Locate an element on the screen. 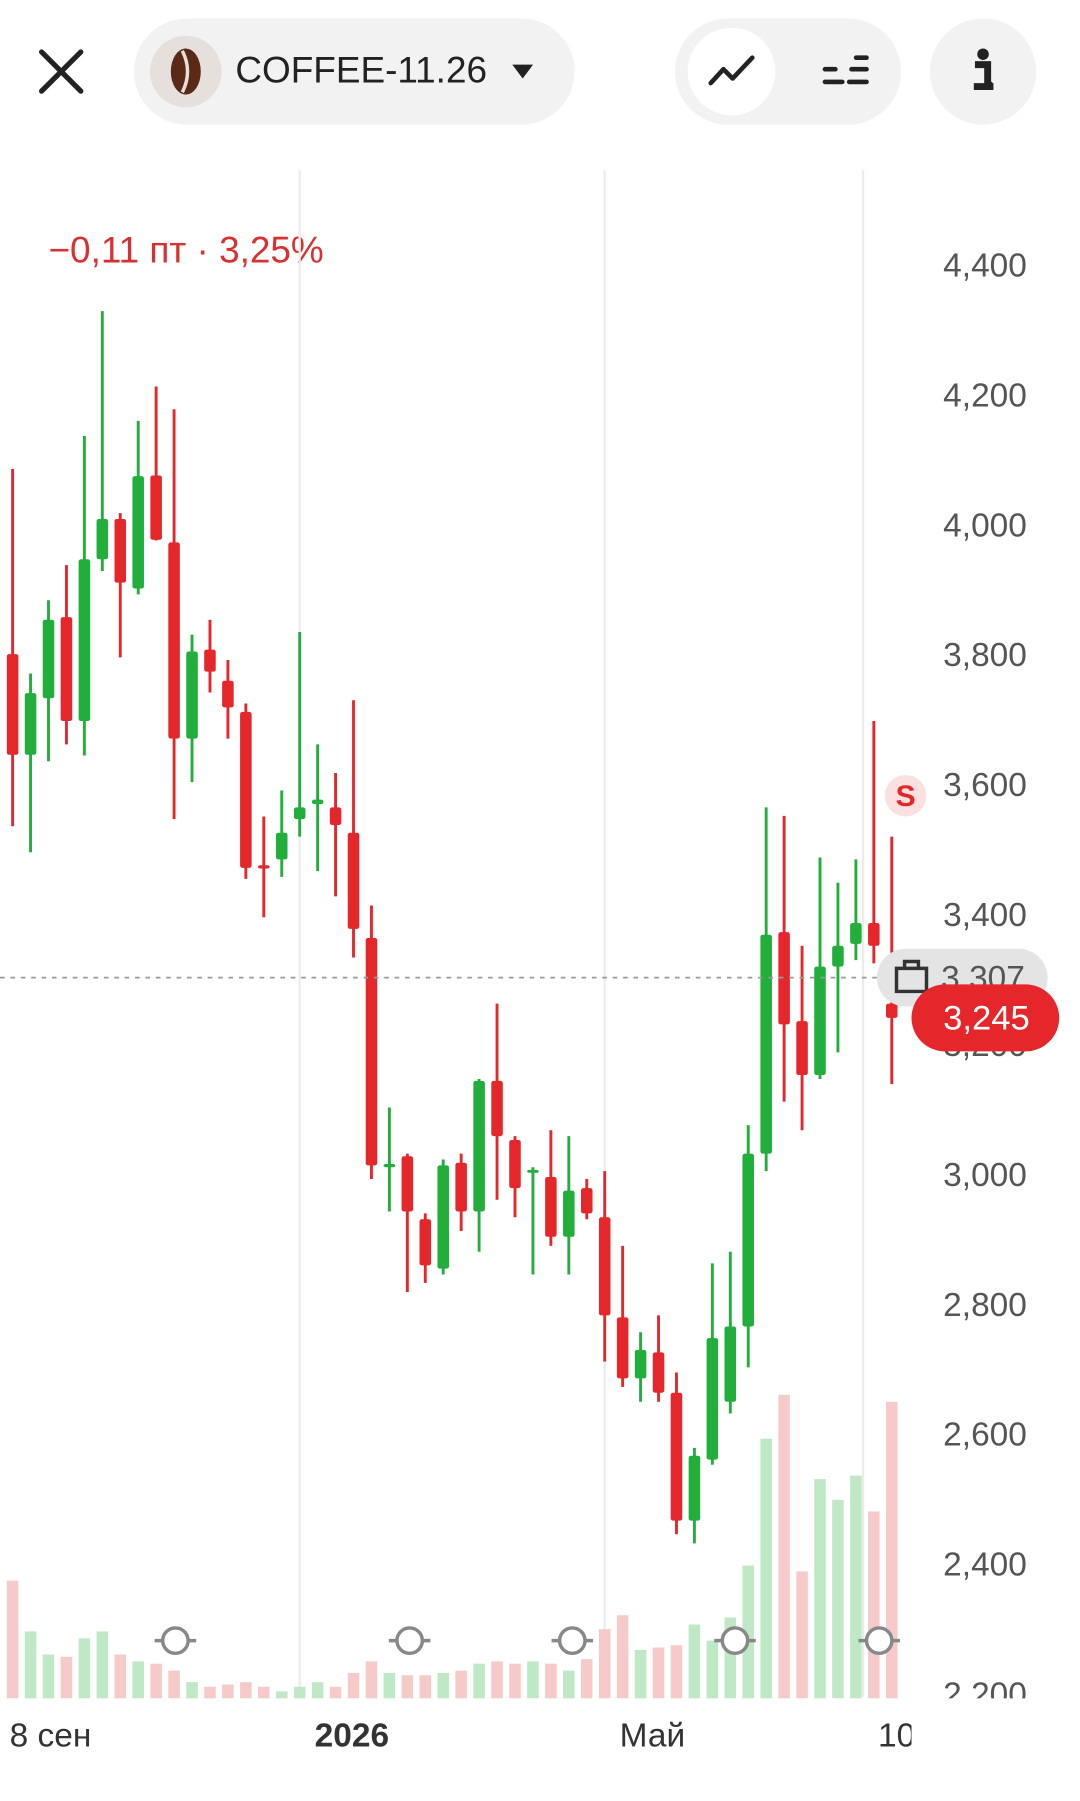  chart-style-toggle is located at coordinates (788, 71).